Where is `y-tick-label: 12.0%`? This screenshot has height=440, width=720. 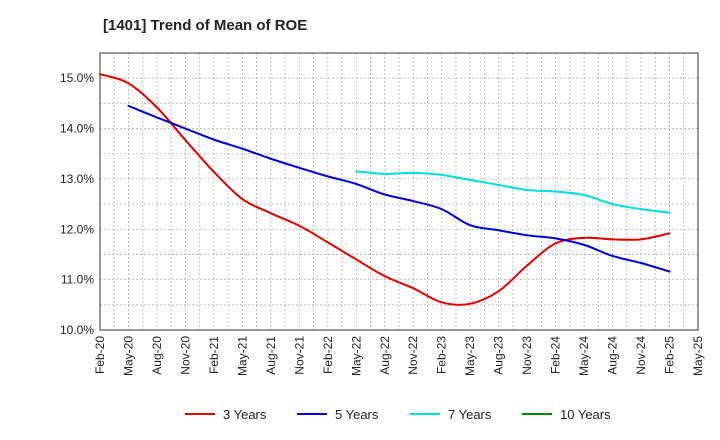
y-tick-label: 12.0% is located at coordinates (77, 229).